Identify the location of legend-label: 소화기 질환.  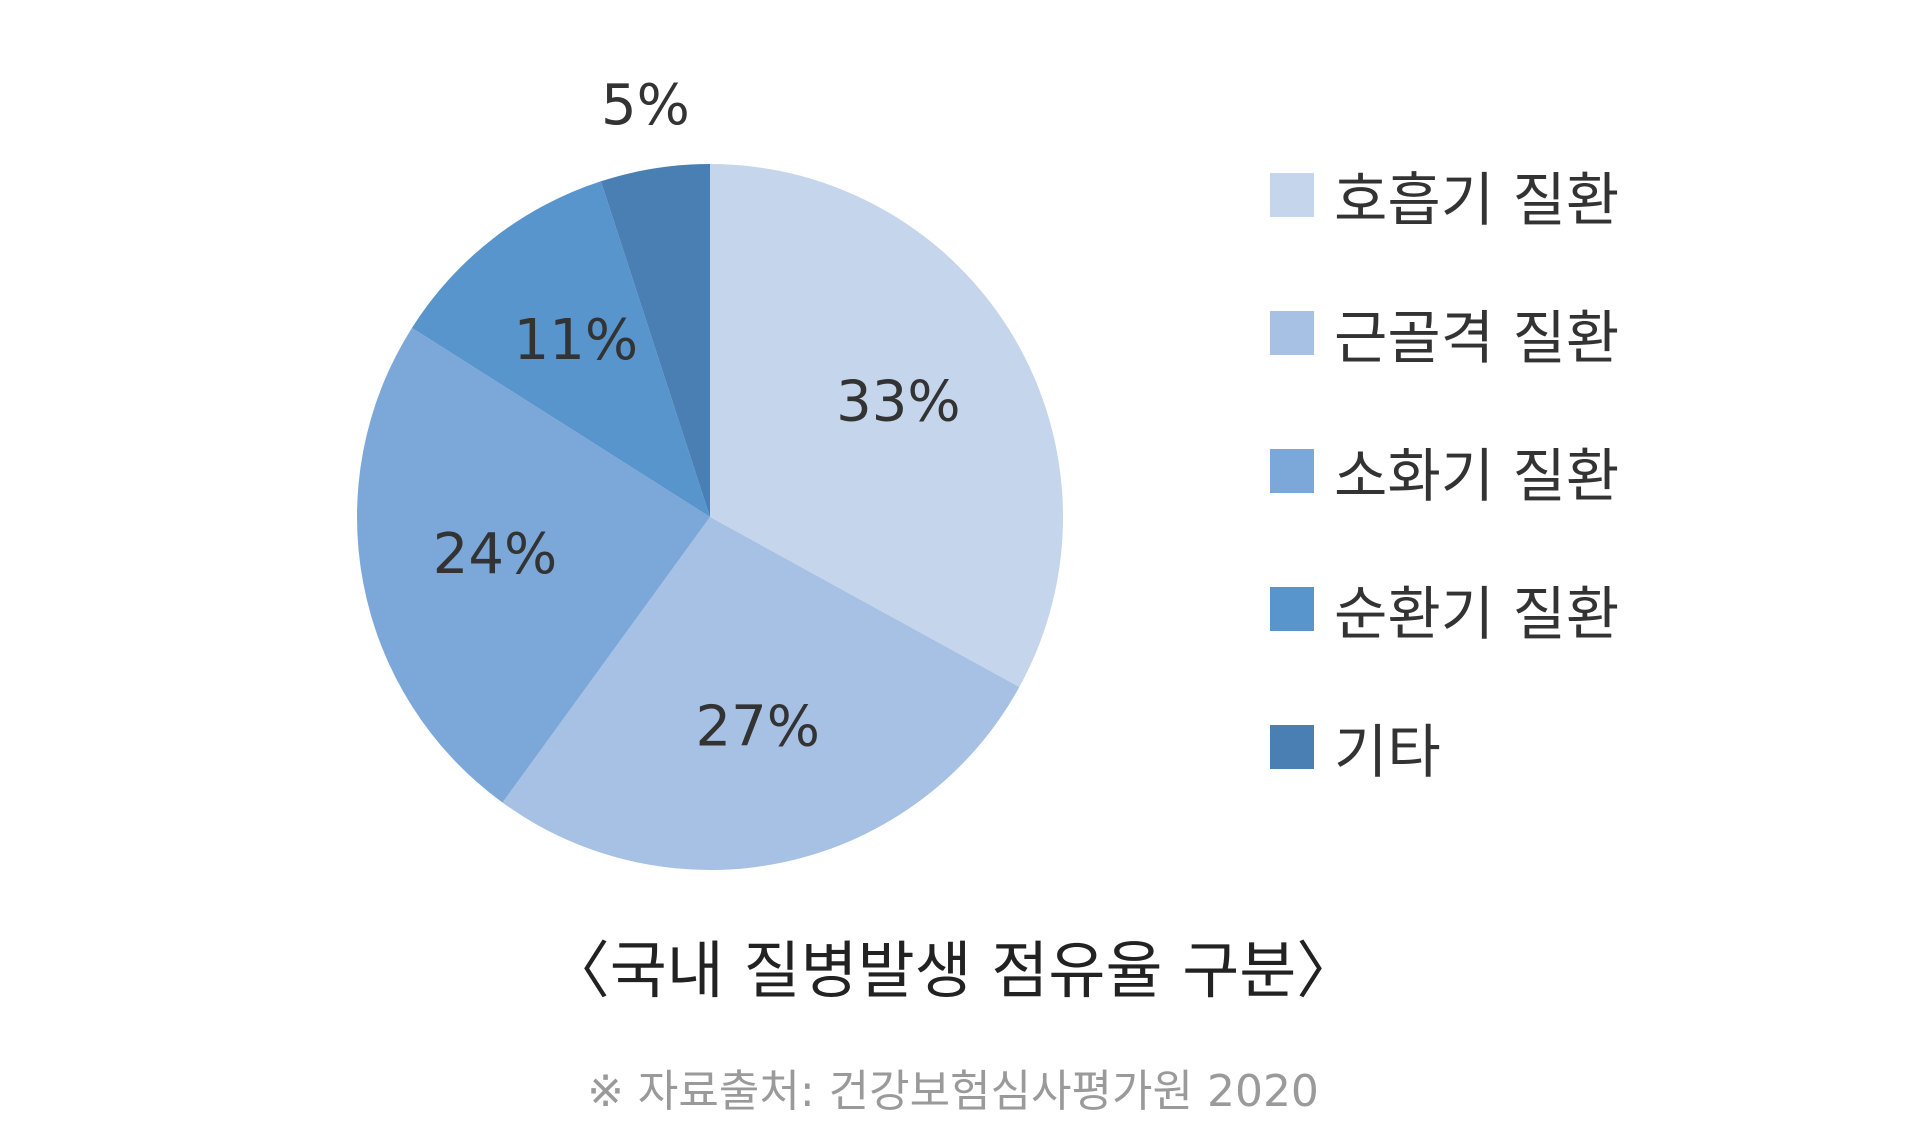
(1477, 476).